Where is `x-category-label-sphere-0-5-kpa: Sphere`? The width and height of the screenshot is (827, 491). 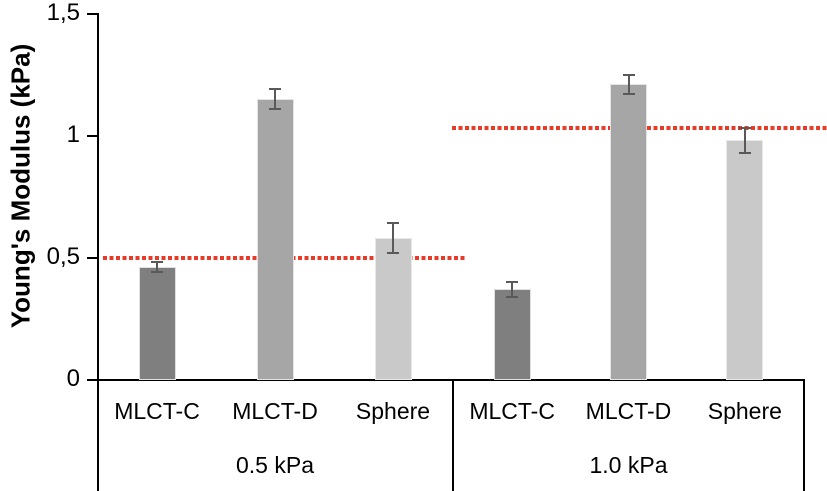
x-category-label-sphere-0-5-kpa: Sphere is located at coordinates (393, 411).